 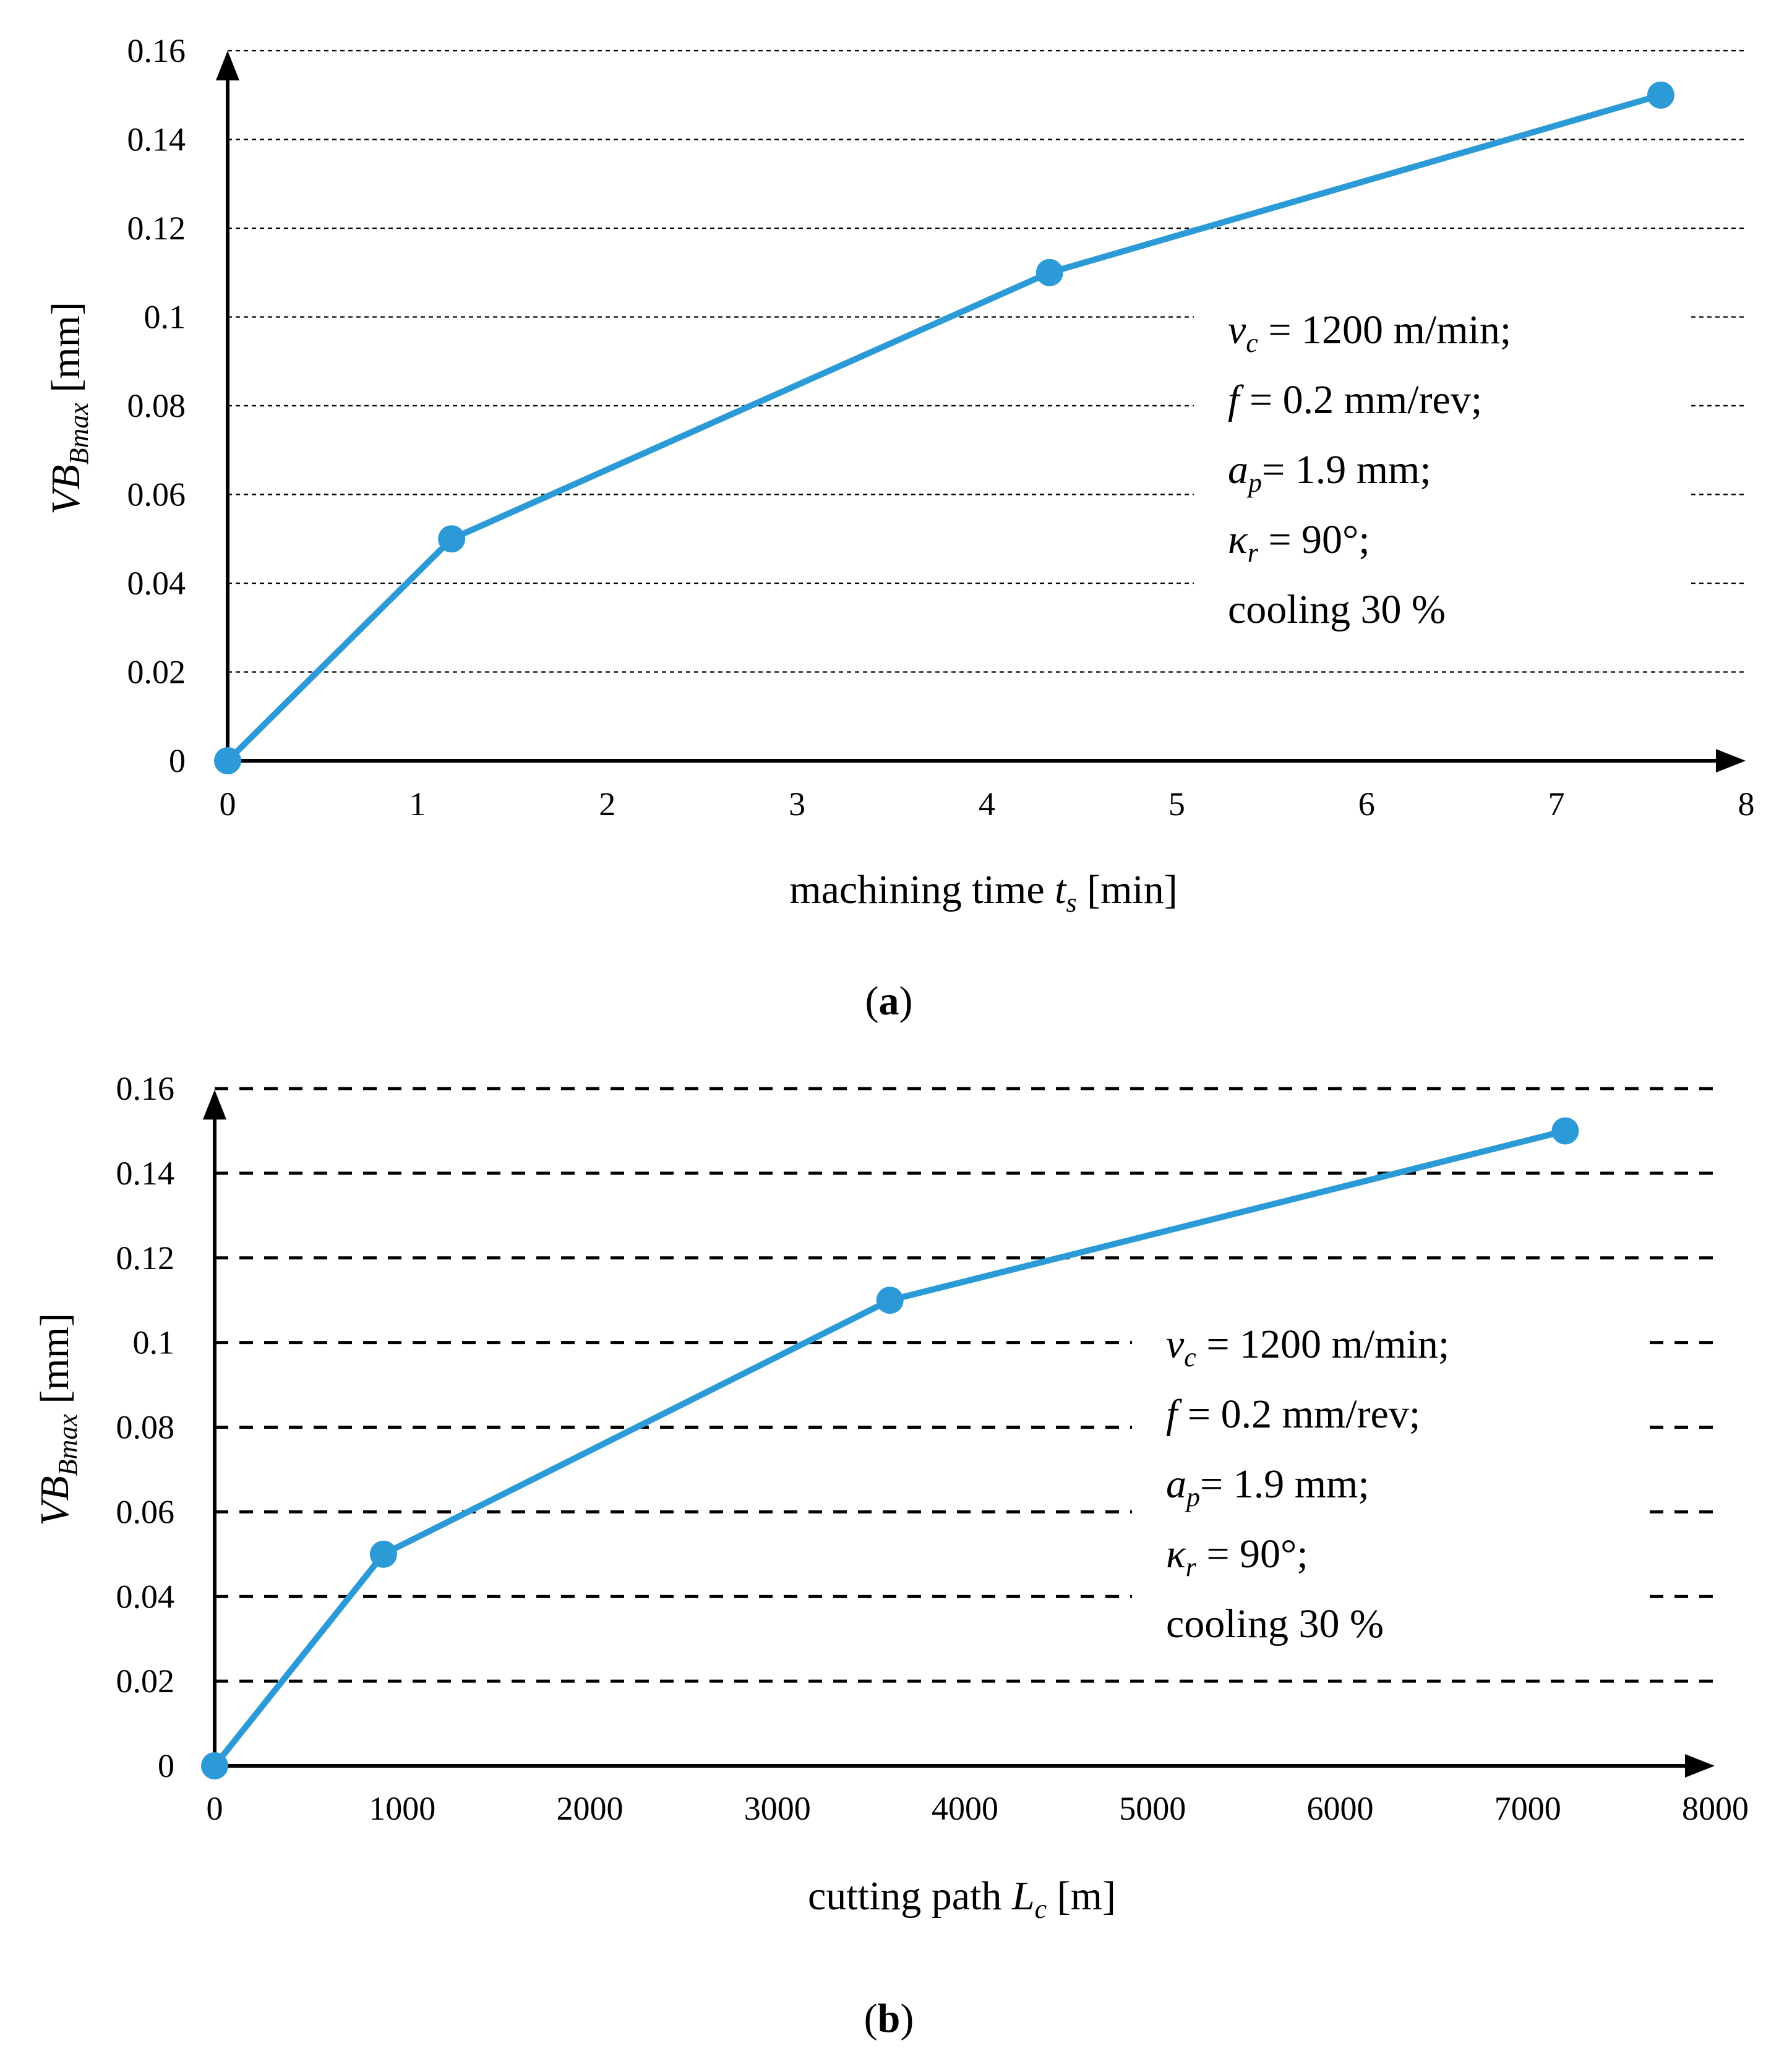 I want to click on x-tick-label: 7000, so click(x=1527, y=1808).